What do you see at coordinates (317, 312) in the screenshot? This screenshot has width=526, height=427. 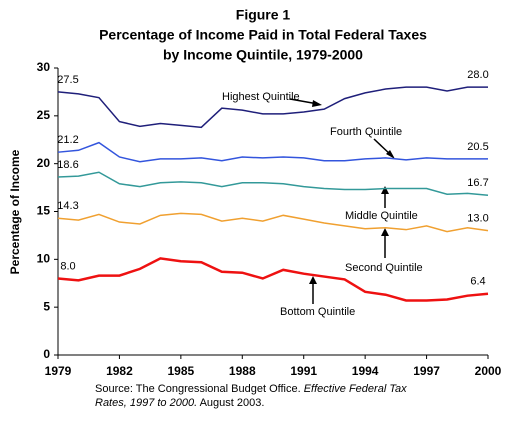 I see `series-label: Bottom Quintile` at bounding box center [317, 312].